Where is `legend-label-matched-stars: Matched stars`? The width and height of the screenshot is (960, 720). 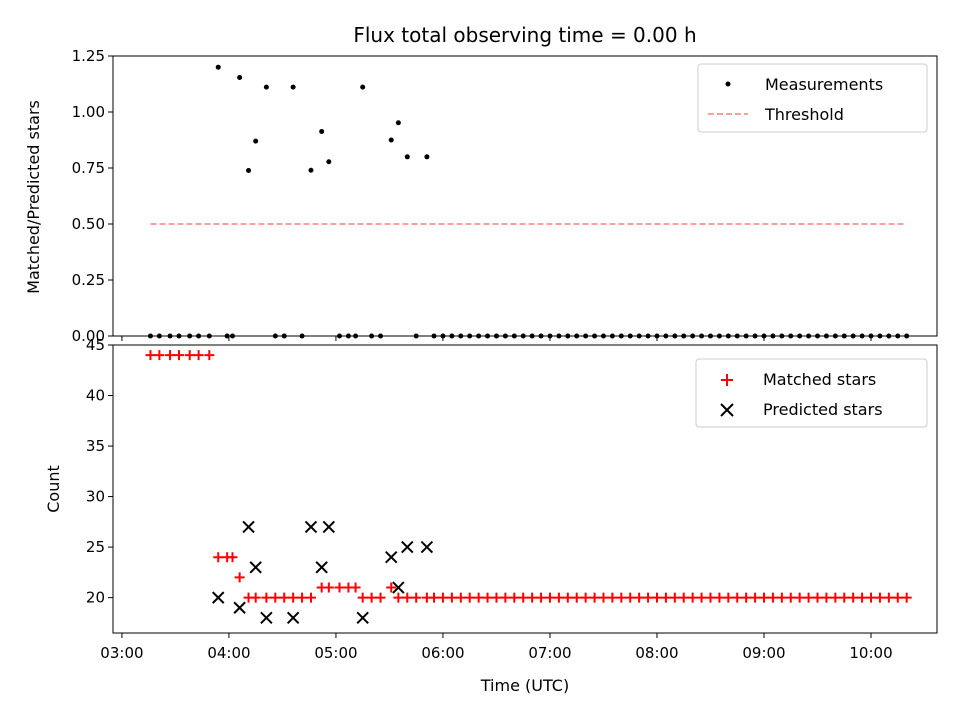 legend-label-matched-stars: Matched stars is located at coordinates (819, 379).